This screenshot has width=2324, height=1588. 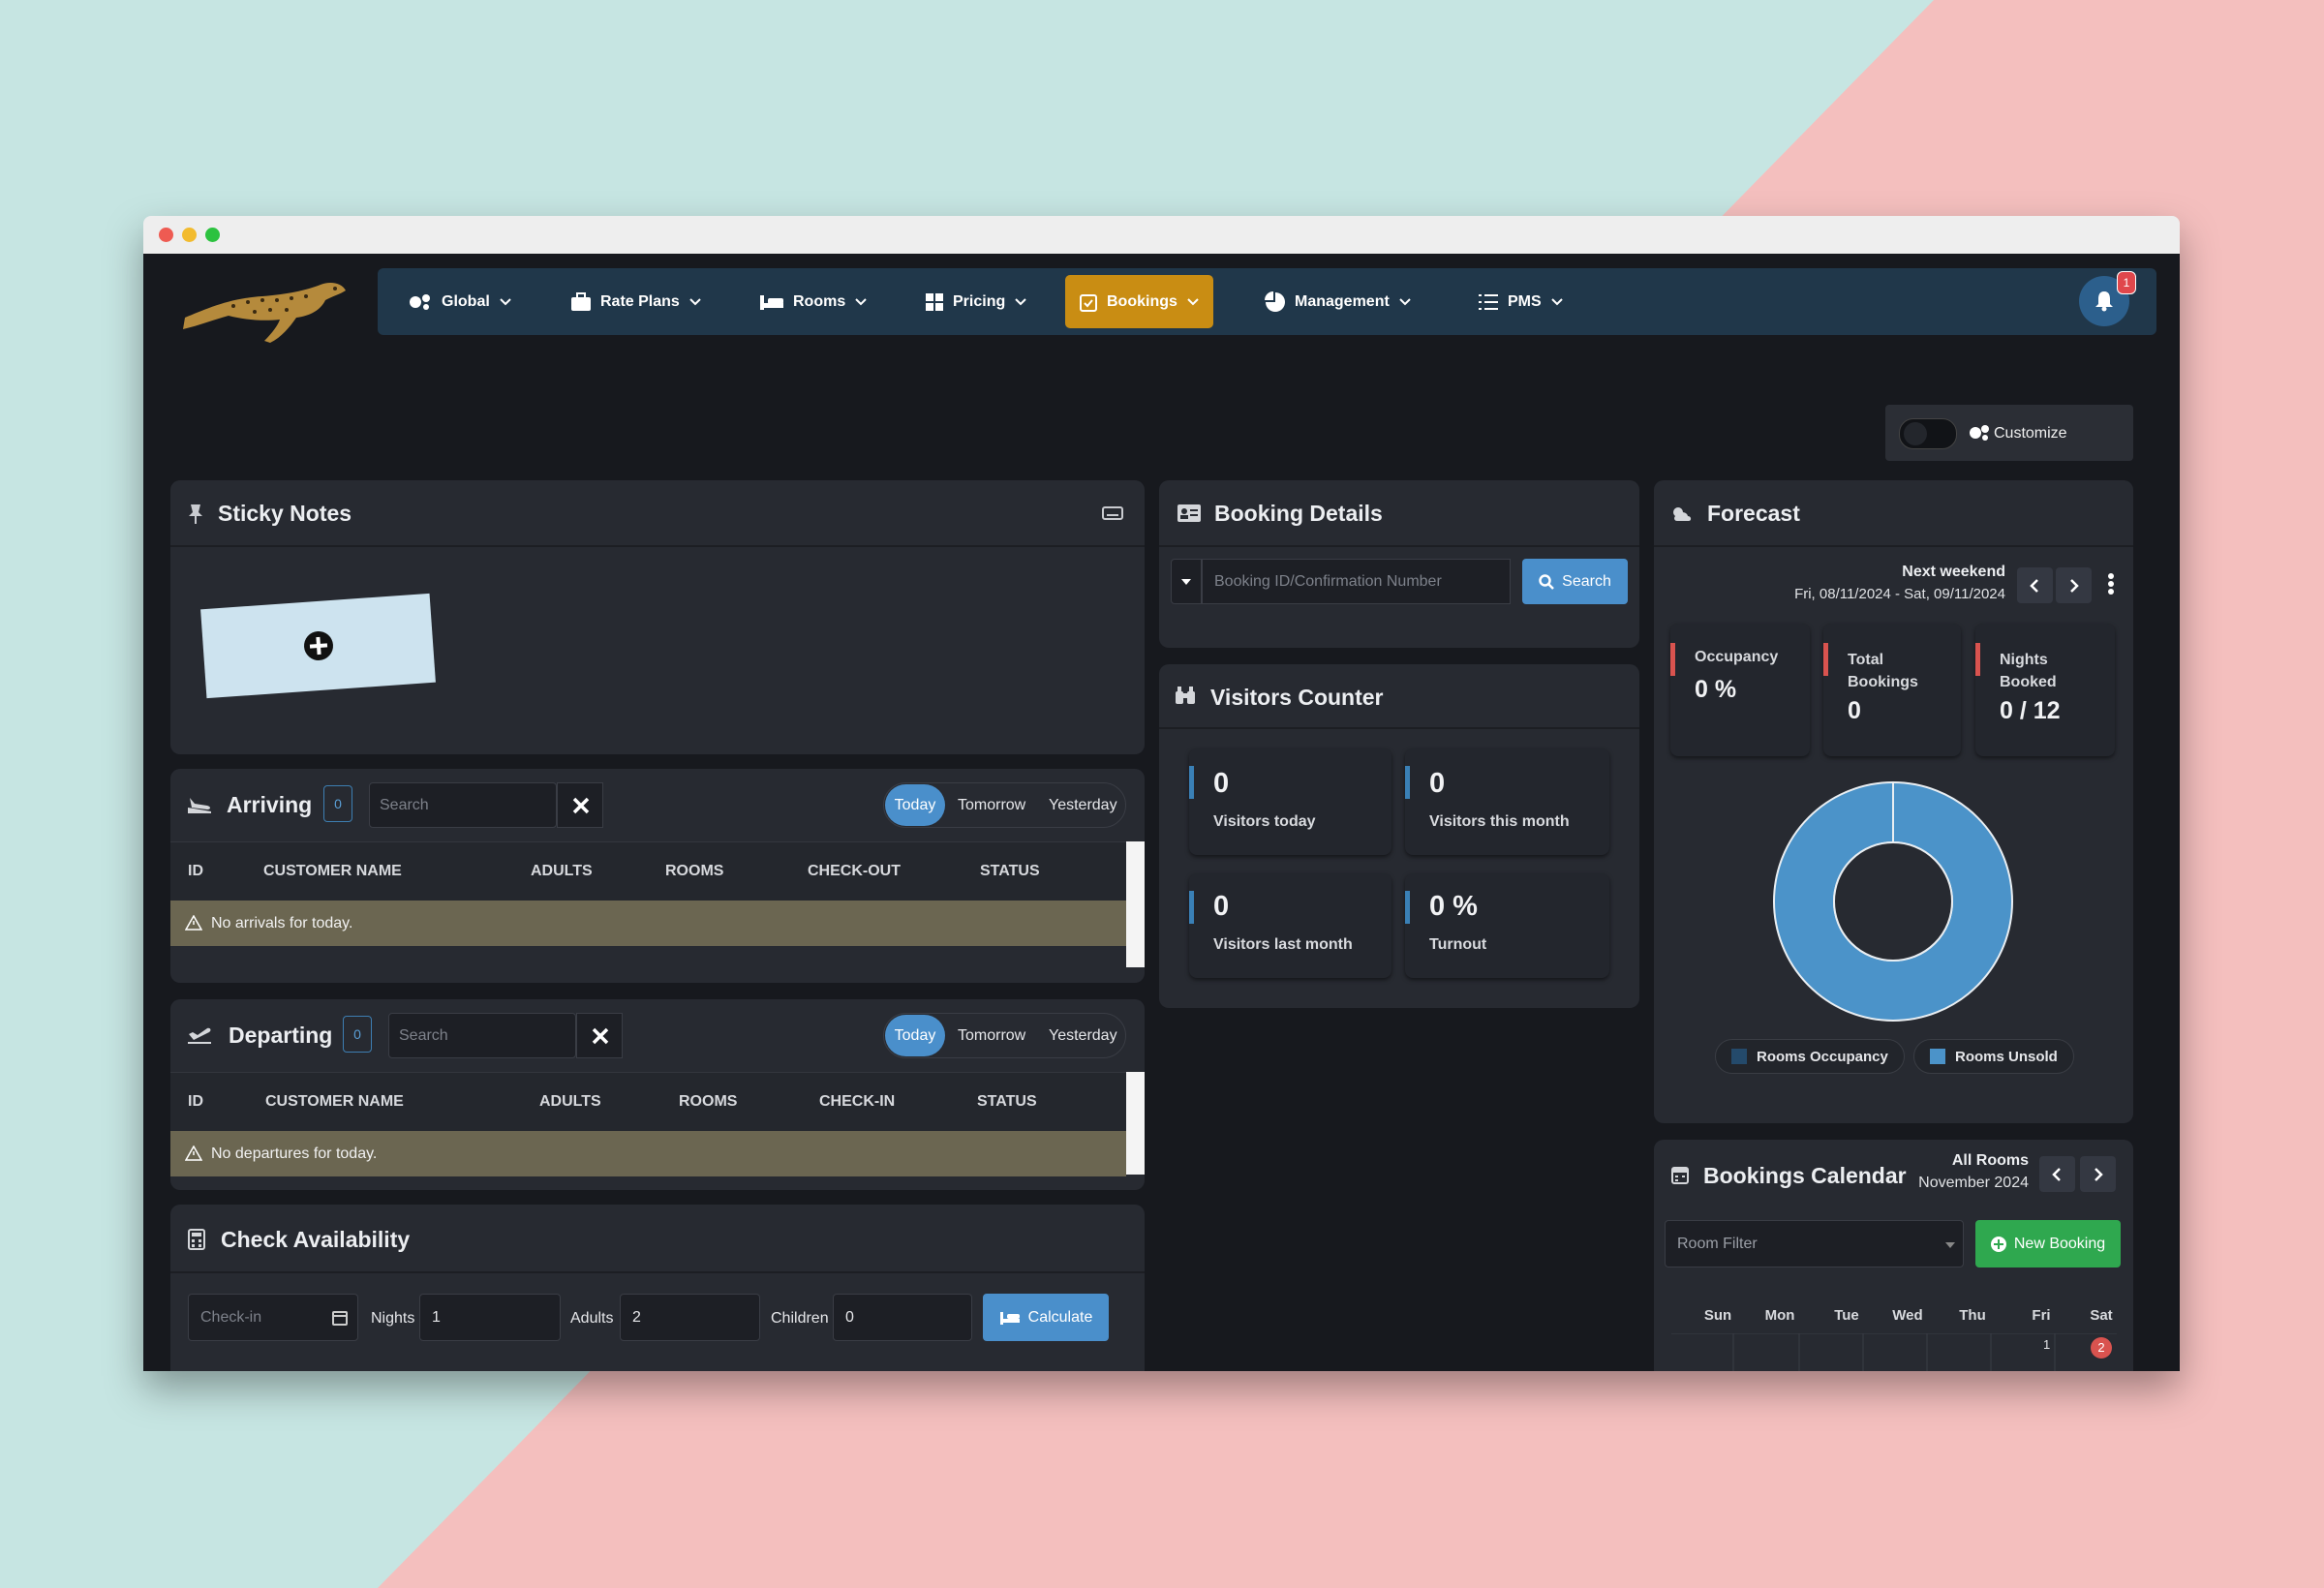 I want to click on booking-id-input: Booking ID/Confirmation Number, so click(x=1356, y=581).